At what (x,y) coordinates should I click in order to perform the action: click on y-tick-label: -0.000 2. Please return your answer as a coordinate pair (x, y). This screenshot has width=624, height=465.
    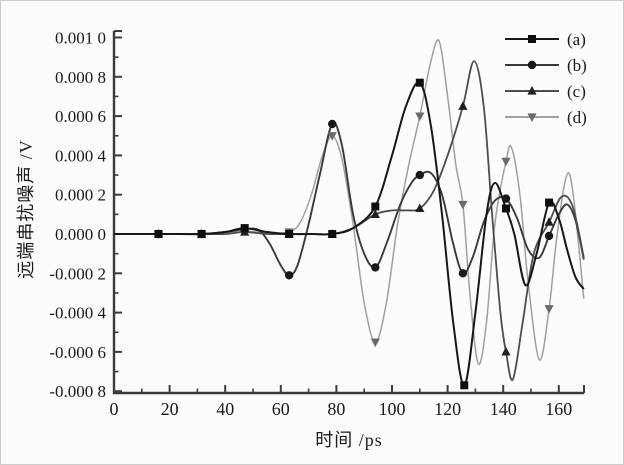
    Looking at the image, I should click on (77, 273).